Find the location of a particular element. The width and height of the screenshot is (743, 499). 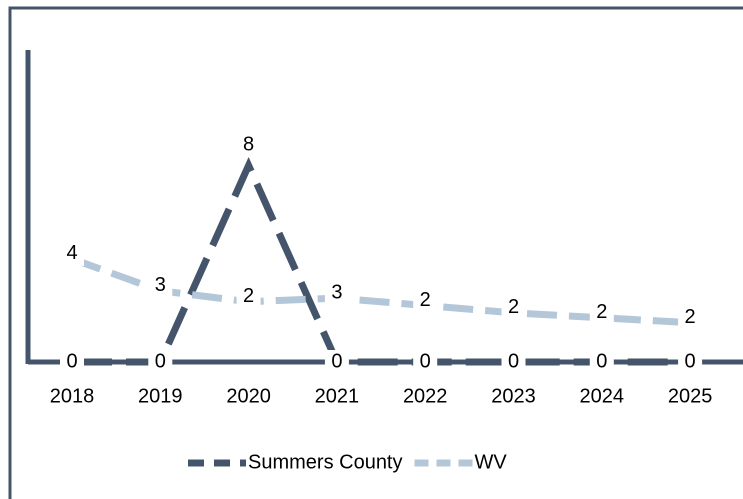

x-tick-label: 2022 is located at coordinates (425, 396).